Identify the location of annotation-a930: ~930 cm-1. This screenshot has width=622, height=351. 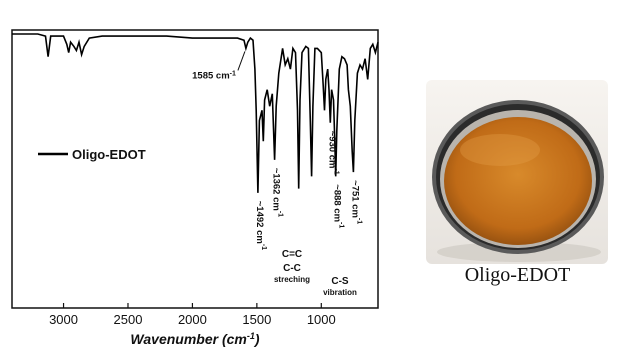
(333, 153).